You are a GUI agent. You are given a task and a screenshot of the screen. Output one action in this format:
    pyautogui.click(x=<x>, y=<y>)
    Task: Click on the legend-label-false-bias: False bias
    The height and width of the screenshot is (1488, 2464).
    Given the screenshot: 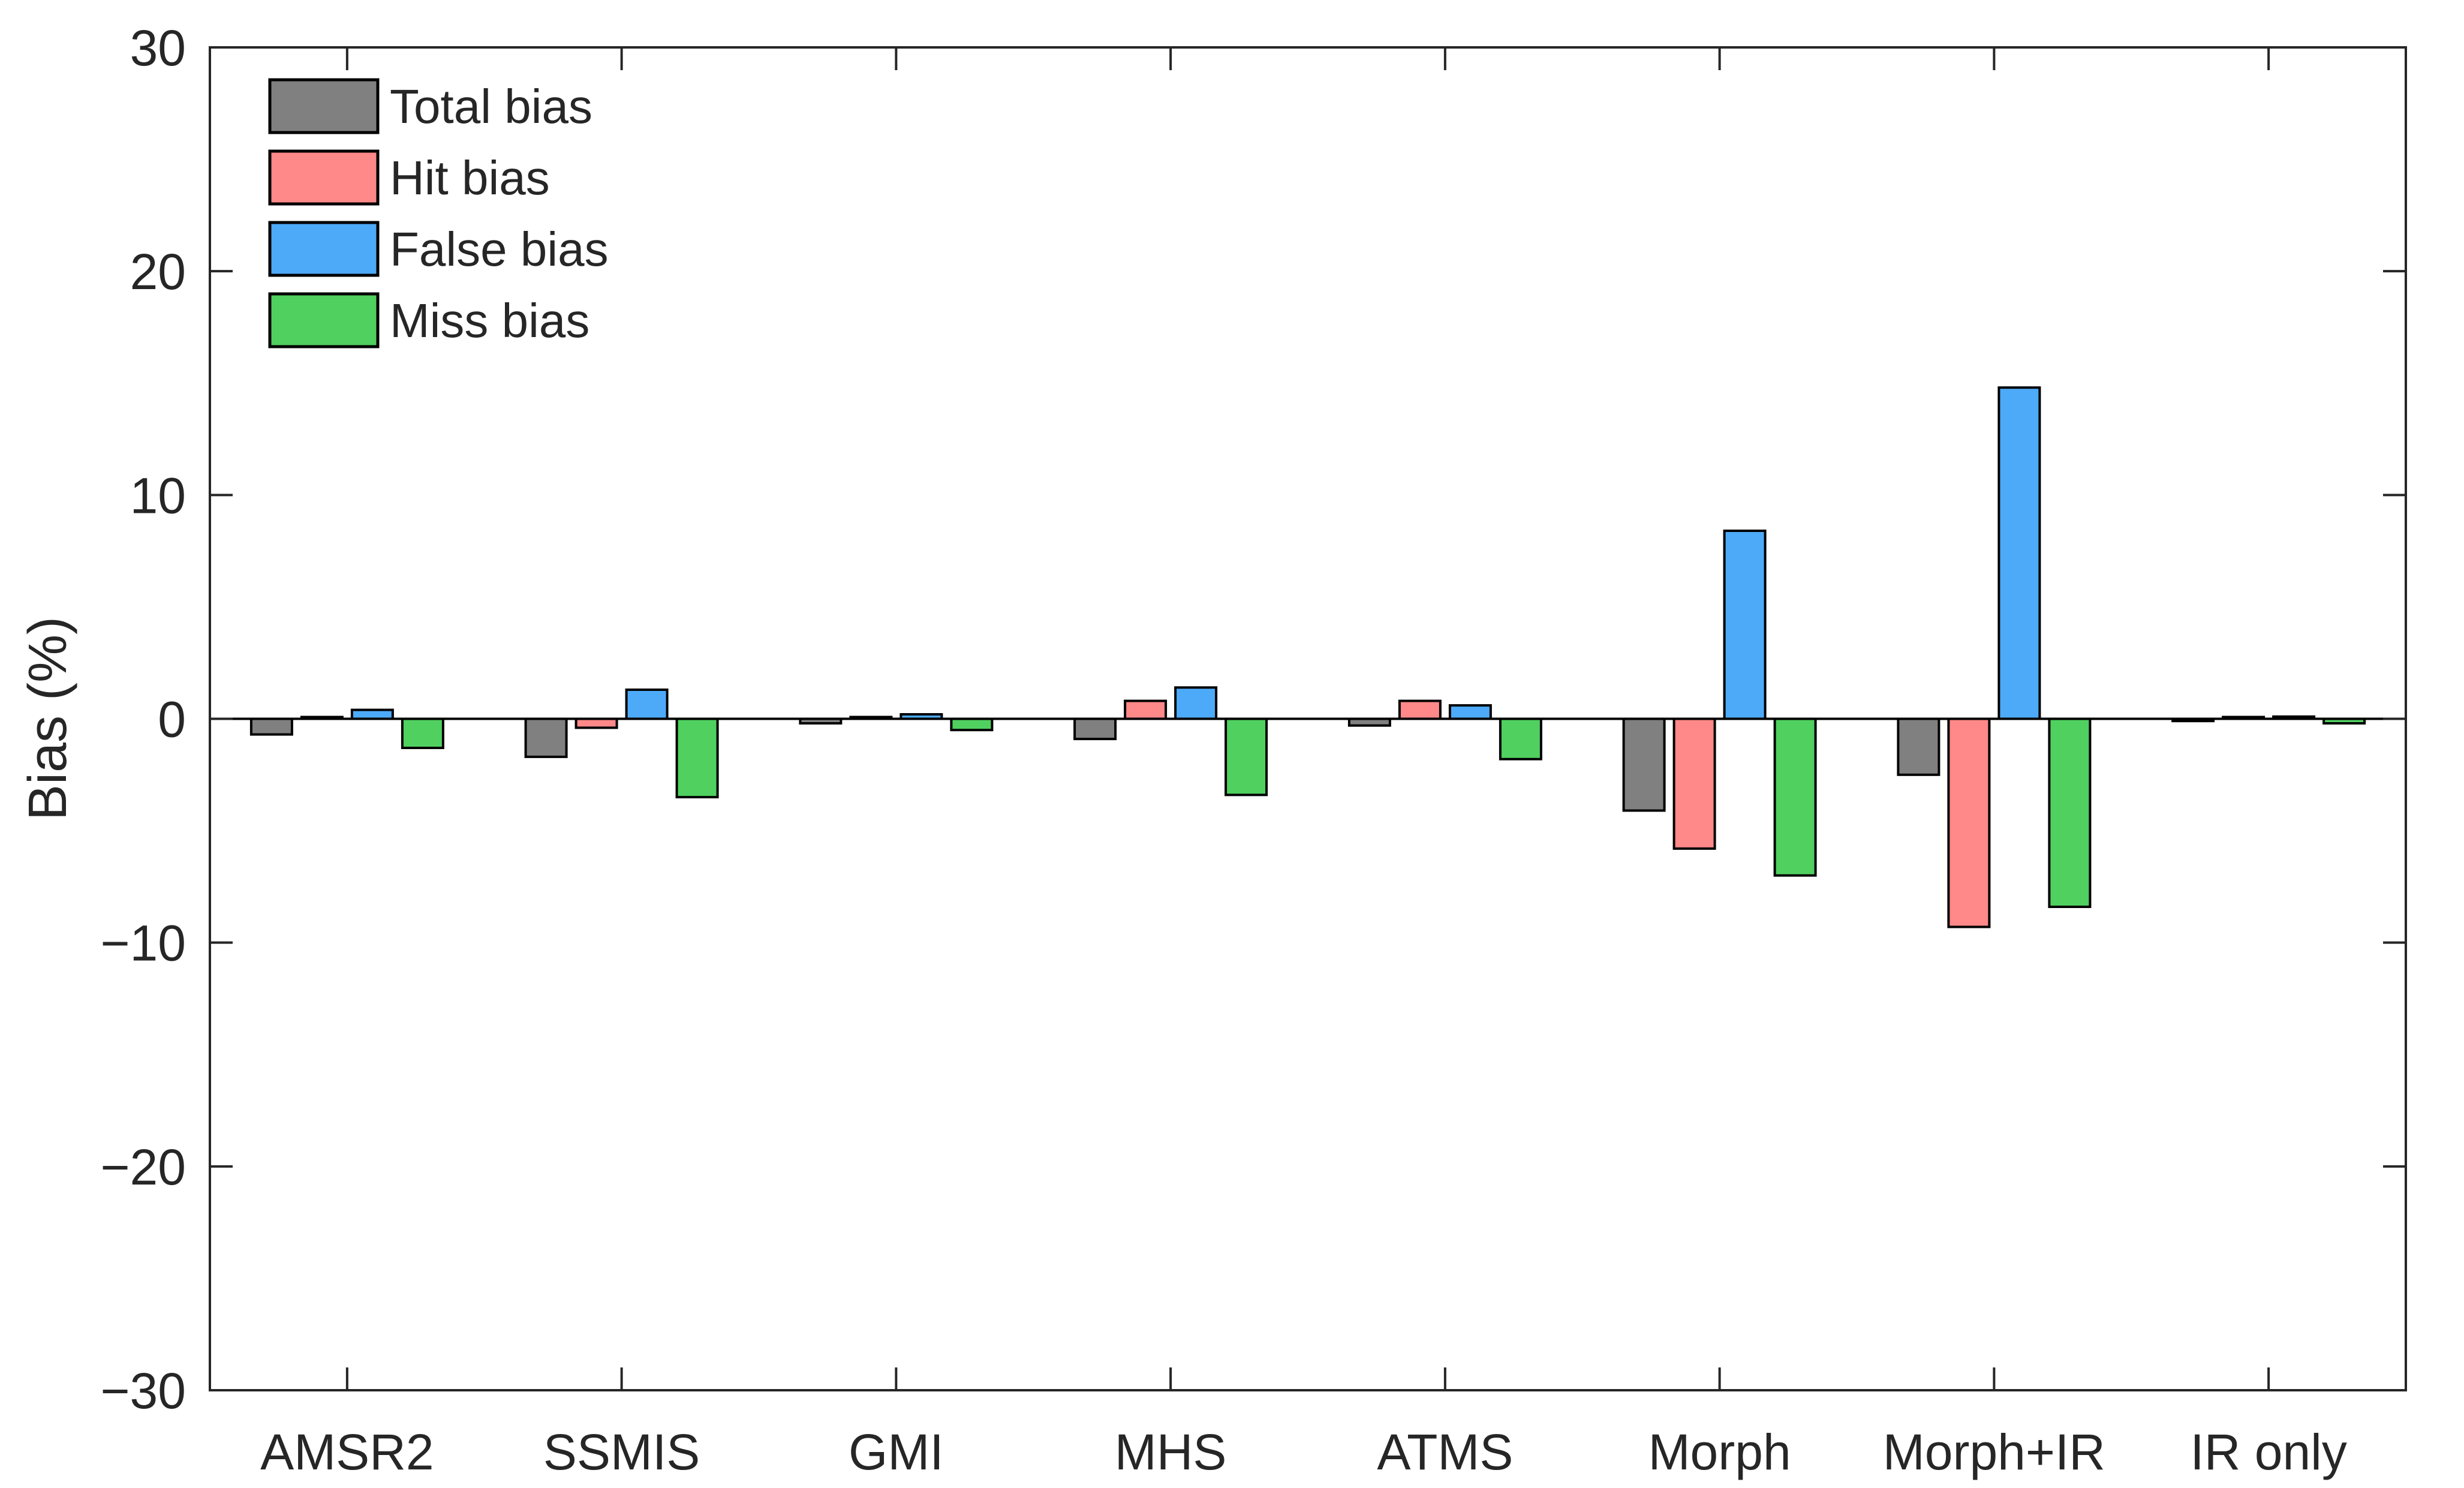 What is the action you would take?
    pyautogui.click(x=499, y=249)
    